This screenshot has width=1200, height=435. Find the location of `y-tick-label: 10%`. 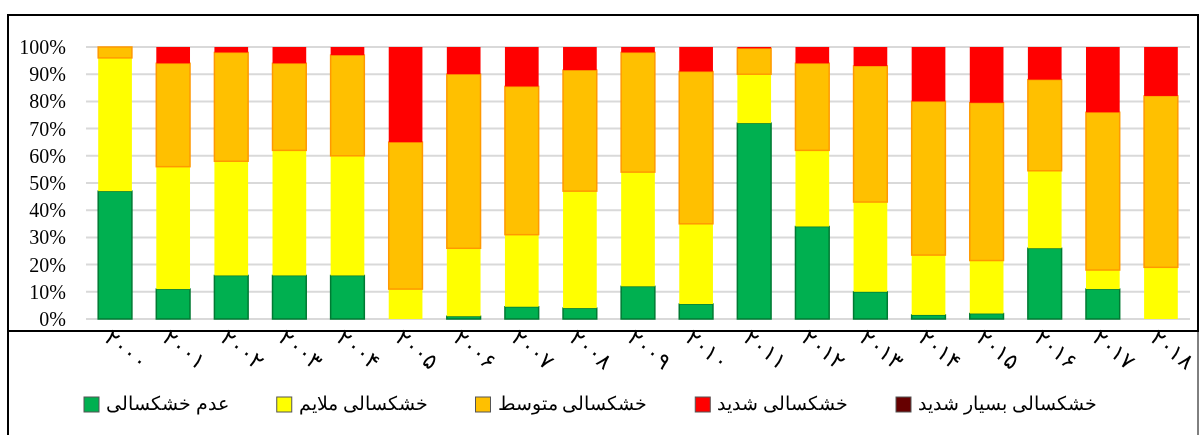

y-tick-label: 10% is located at coordinates (47, 291).